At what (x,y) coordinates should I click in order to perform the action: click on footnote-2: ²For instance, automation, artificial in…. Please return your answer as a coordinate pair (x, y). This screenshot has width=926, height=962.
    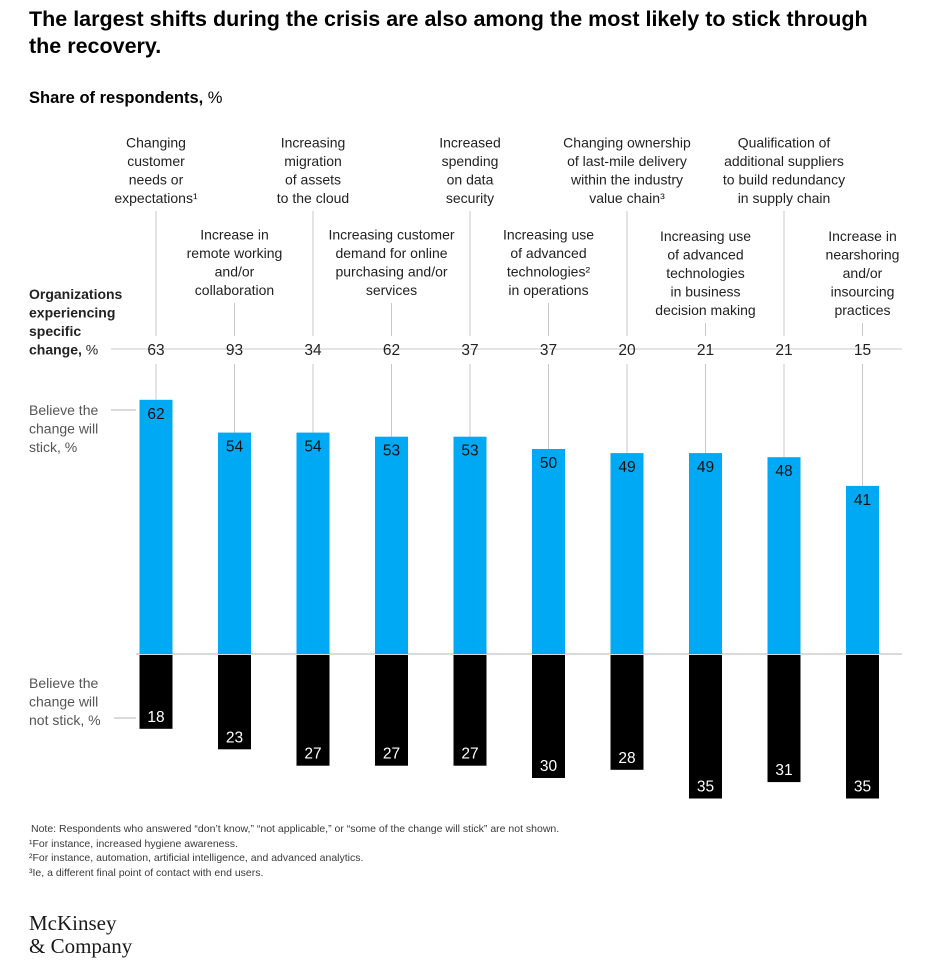
    Looking at the image, I should click on (196, 858).